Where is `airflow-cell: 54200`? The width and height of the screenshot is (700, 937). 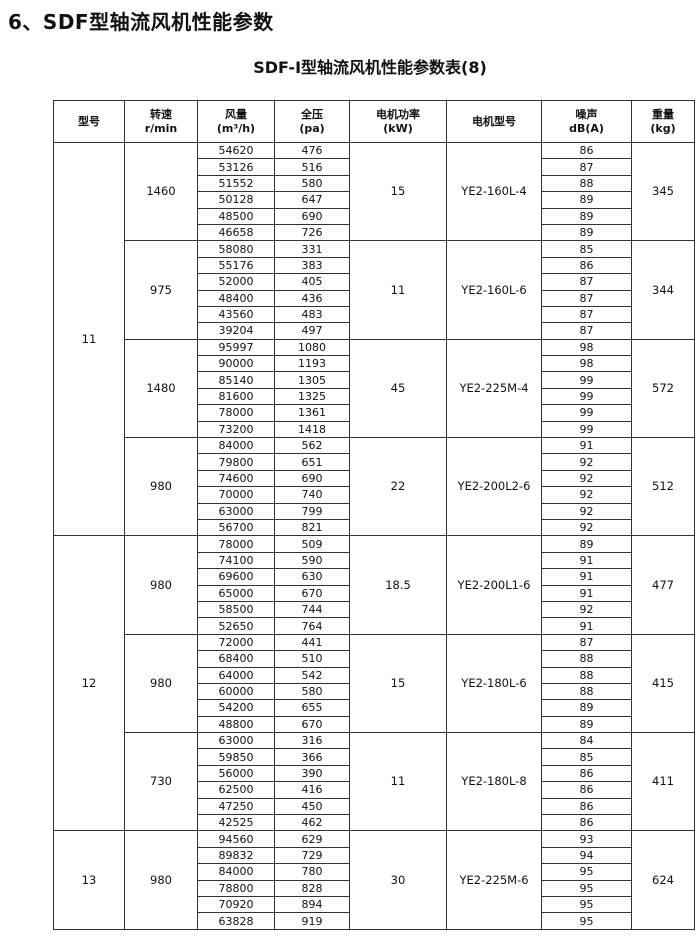
airflow-cell: 54200 is located at coordinates (236, 708).